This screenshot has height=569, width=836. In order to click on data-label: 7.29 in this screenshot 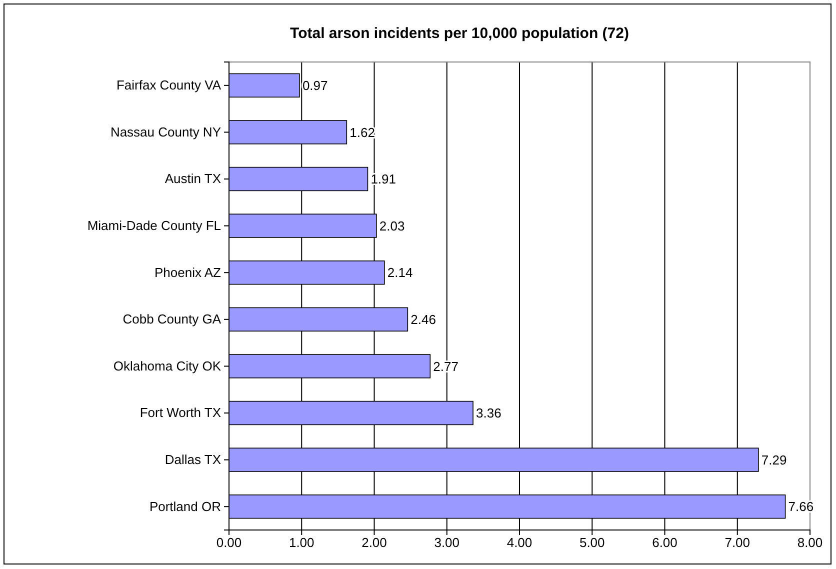, I will do `click(774, 460)`.